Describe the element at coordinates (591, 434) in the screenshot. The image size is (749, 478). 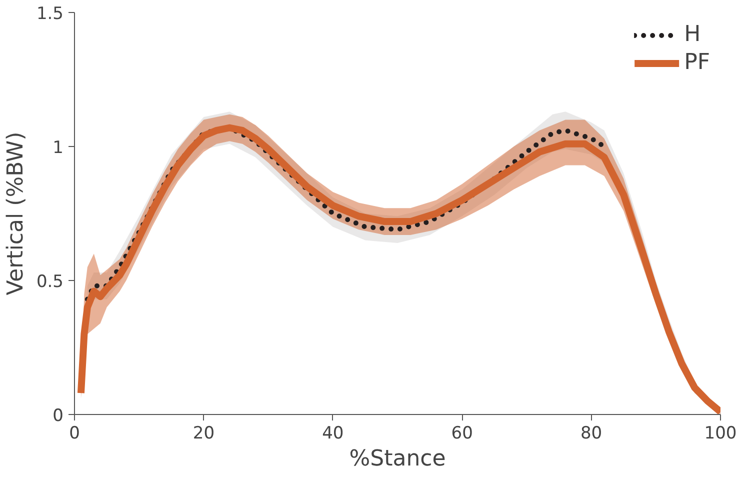
I see `x-tick-label: 80` at that location.